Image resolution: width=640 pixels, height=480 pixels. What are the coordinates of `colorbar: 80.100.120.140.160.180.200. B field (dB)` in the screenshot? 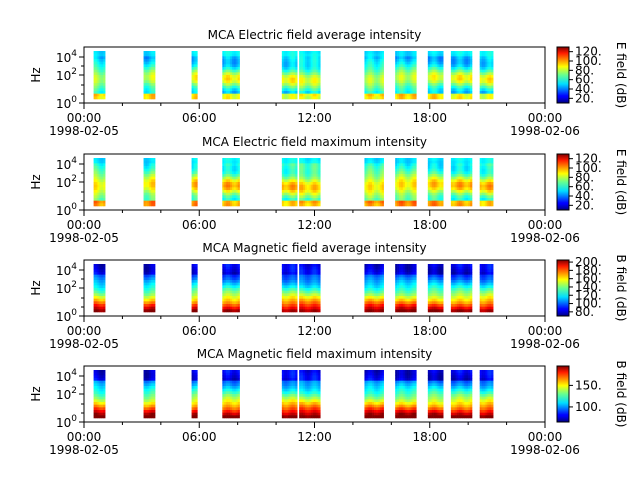 It's located at (592, 288).